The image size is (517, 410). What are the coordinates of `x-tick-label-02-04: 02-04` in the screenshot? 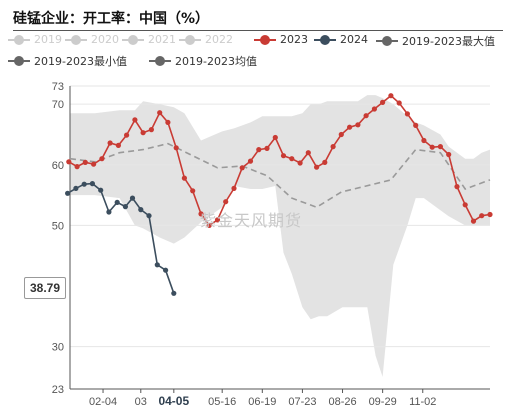 It's located at (103, 402).